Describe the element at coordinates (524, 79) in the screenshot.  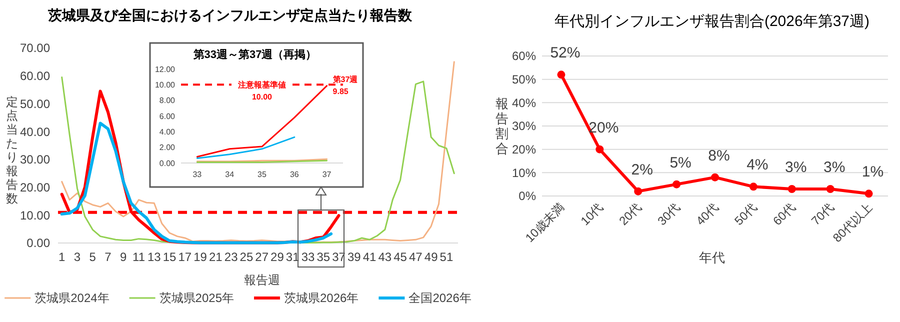
I see `y-tick-label: 50%` at that location.